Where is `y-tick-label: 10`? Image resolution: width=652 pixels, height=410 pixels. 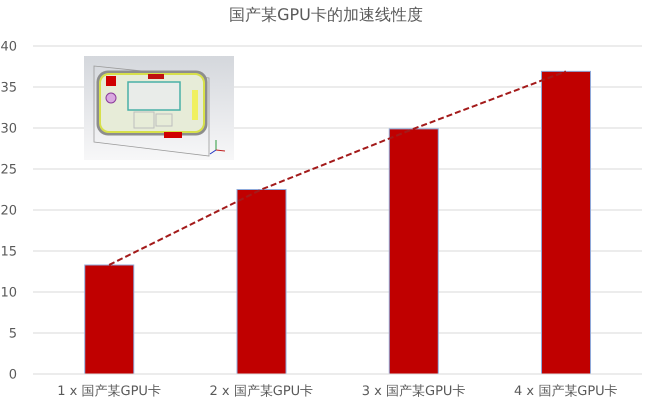 y-tick-label: 10 is located at coordinates (8, 293).